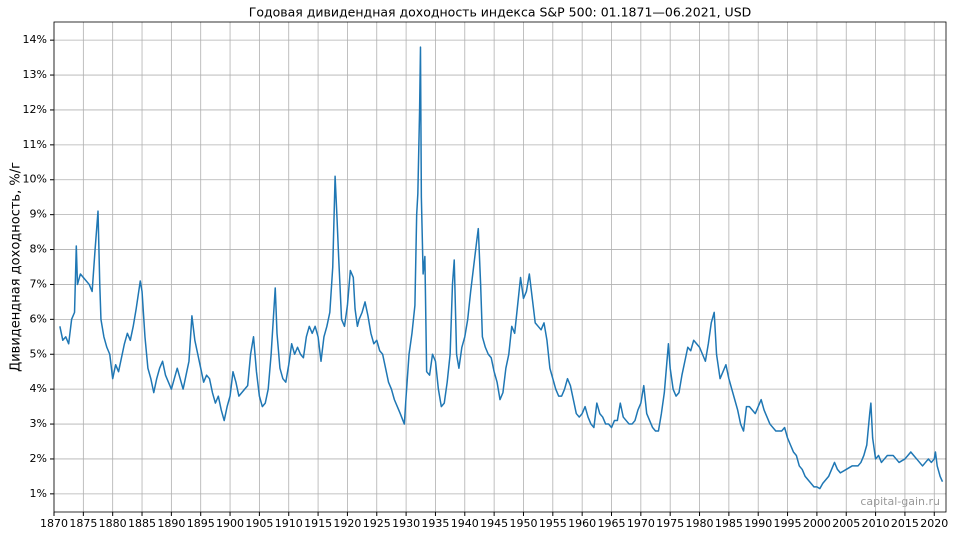  I want to click on y-tick-label: 9%, so click(38, 214).